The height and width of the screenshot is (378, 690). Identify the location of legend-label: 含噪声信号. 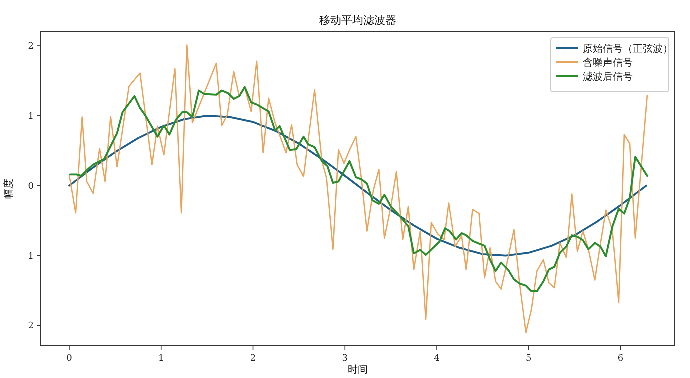
(608, 63).